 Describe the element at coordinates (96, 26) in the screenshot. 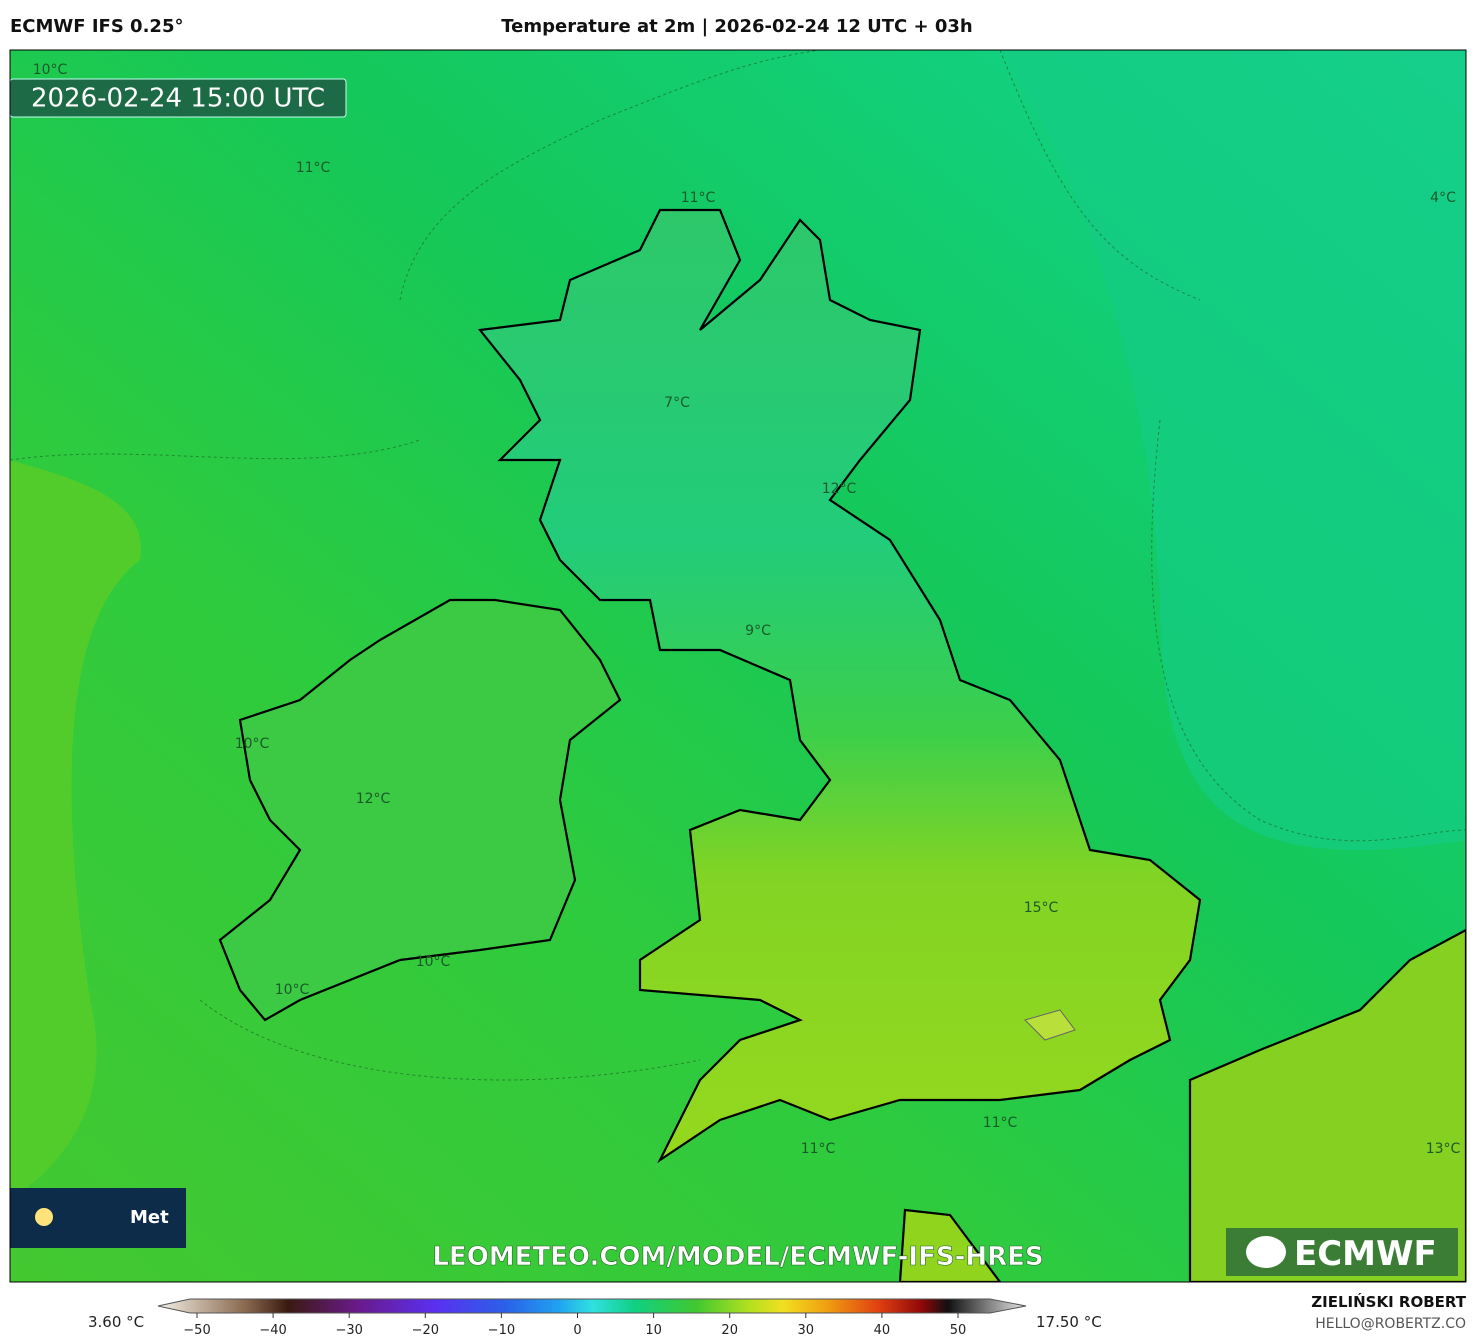

I see `model-name: ECMWF IFS 0.25°` at that location.